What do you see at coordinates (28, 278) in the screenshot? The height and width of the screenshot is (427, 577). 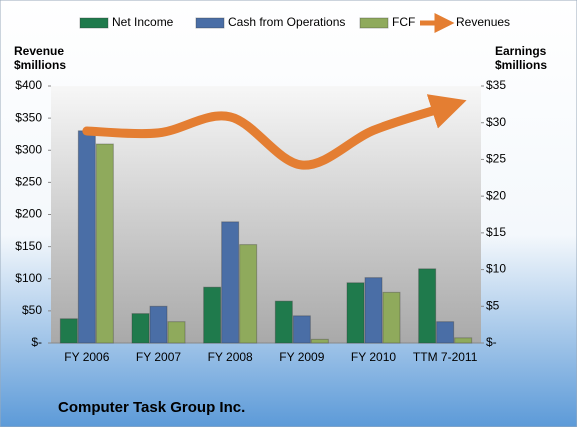 I see `y-tick-label: $100` at bounding box center [28, 278].